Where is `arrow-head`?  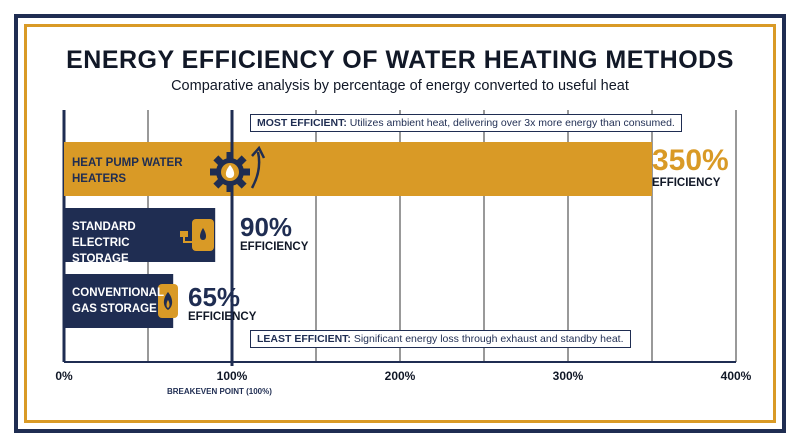
arrow-head is located at coordinates (258, 152).